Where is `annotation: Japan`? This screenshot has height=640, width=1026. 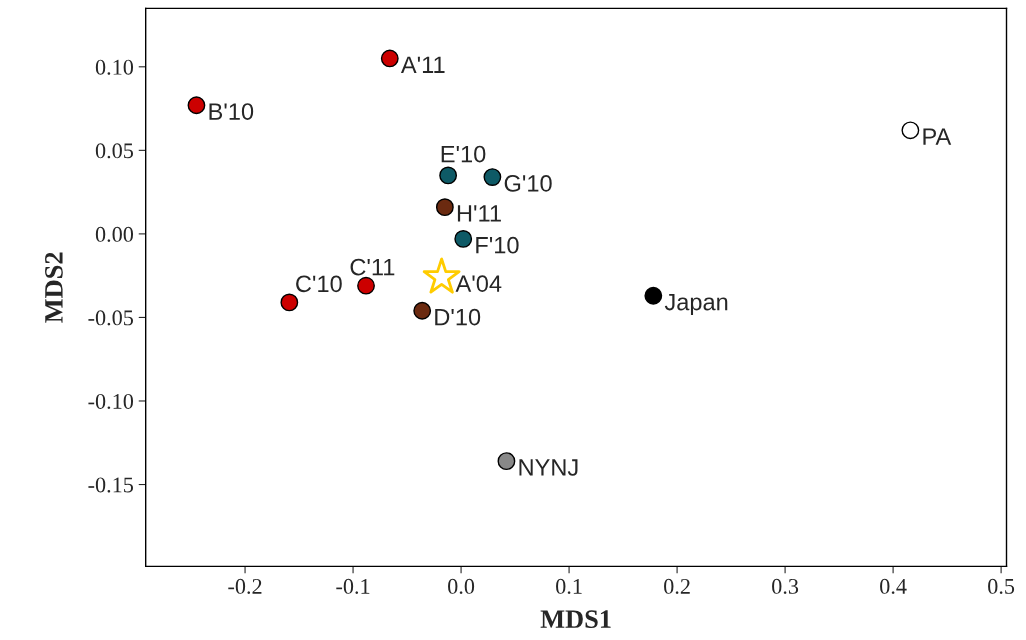
annotation: Japan is located at coordinates (696, 304).